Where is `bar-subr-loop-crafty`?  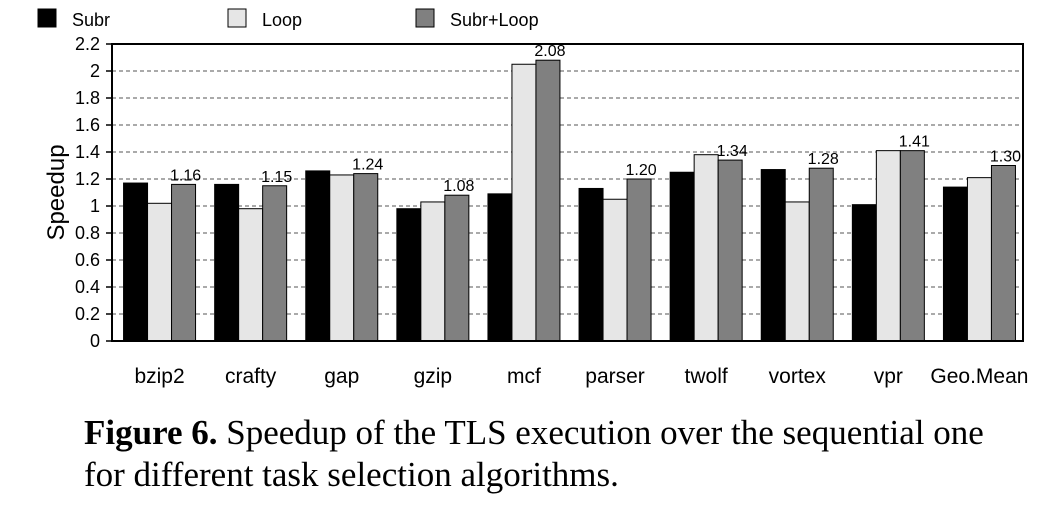
bar-subr-loop-crafty is located at coordinates (275, 263).